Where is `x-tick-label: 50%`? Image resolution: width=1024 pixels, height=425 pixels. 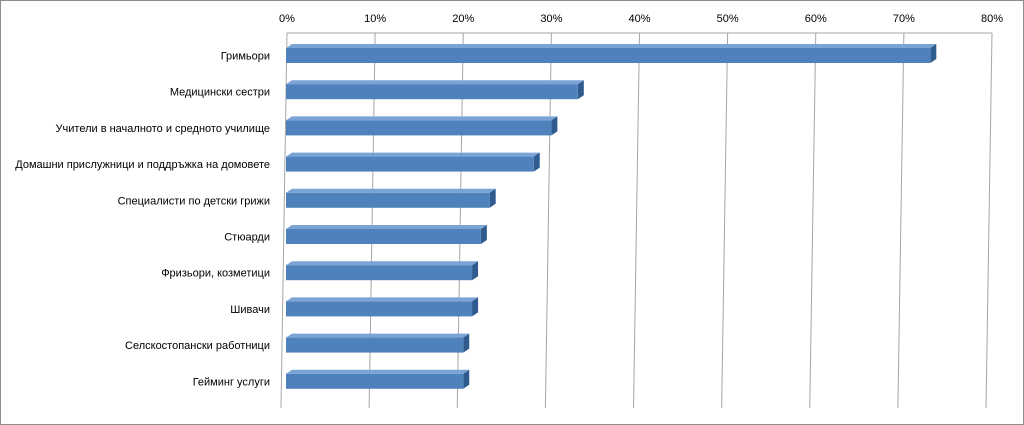
x-tick-label: 50% is located at coordinates (728, 19).